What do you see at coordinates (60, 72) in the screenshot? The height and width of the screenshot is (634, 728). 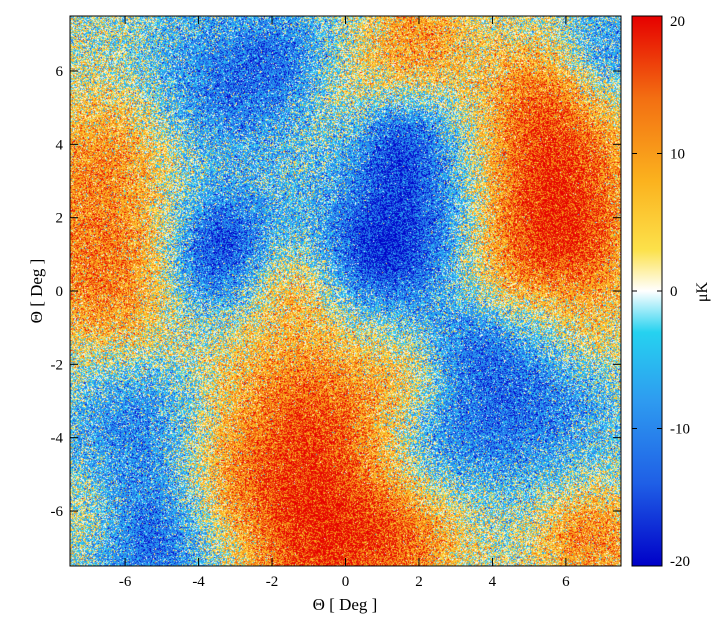 I see `y-tick-label: 6` at bounding box center [60, 72].